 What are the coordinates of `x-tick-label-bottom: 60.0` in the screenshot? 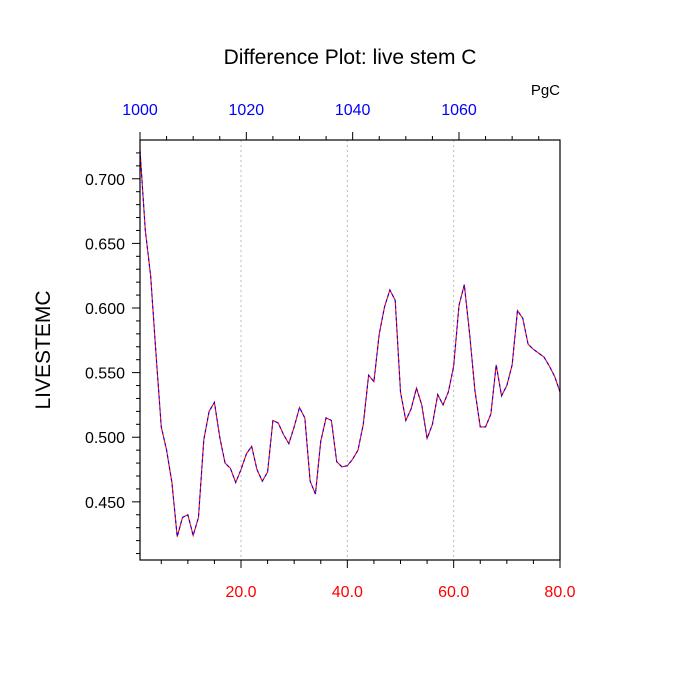 It's located at (453, 592).